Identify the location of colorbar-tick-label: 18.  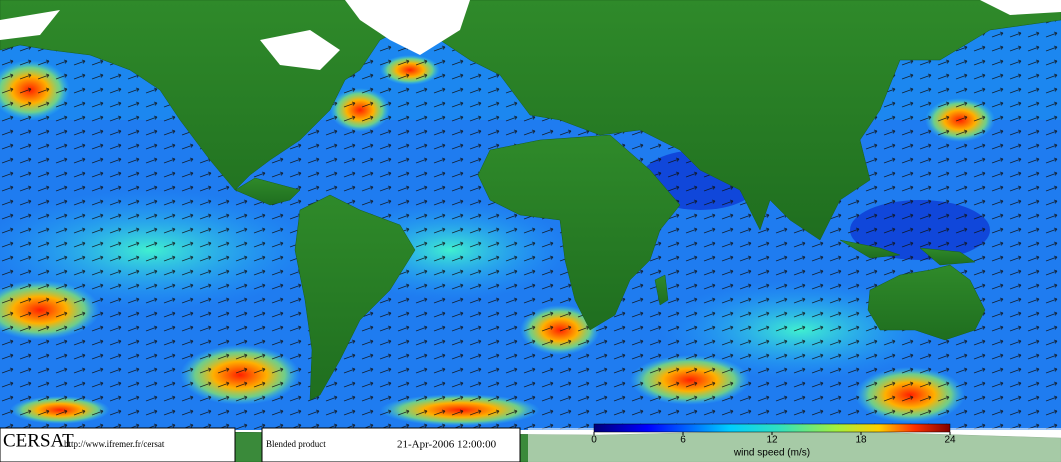
(861, 440).